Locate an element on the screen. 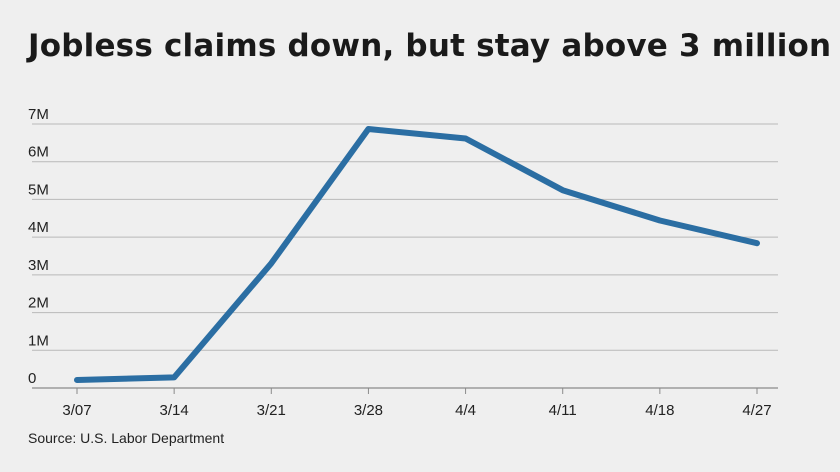 The image size is (840, 472). x-axis: 3/07 3/14 3/21 3/28 4/4 4/11 4/18 4/27 is located at coordinates (417, 403).